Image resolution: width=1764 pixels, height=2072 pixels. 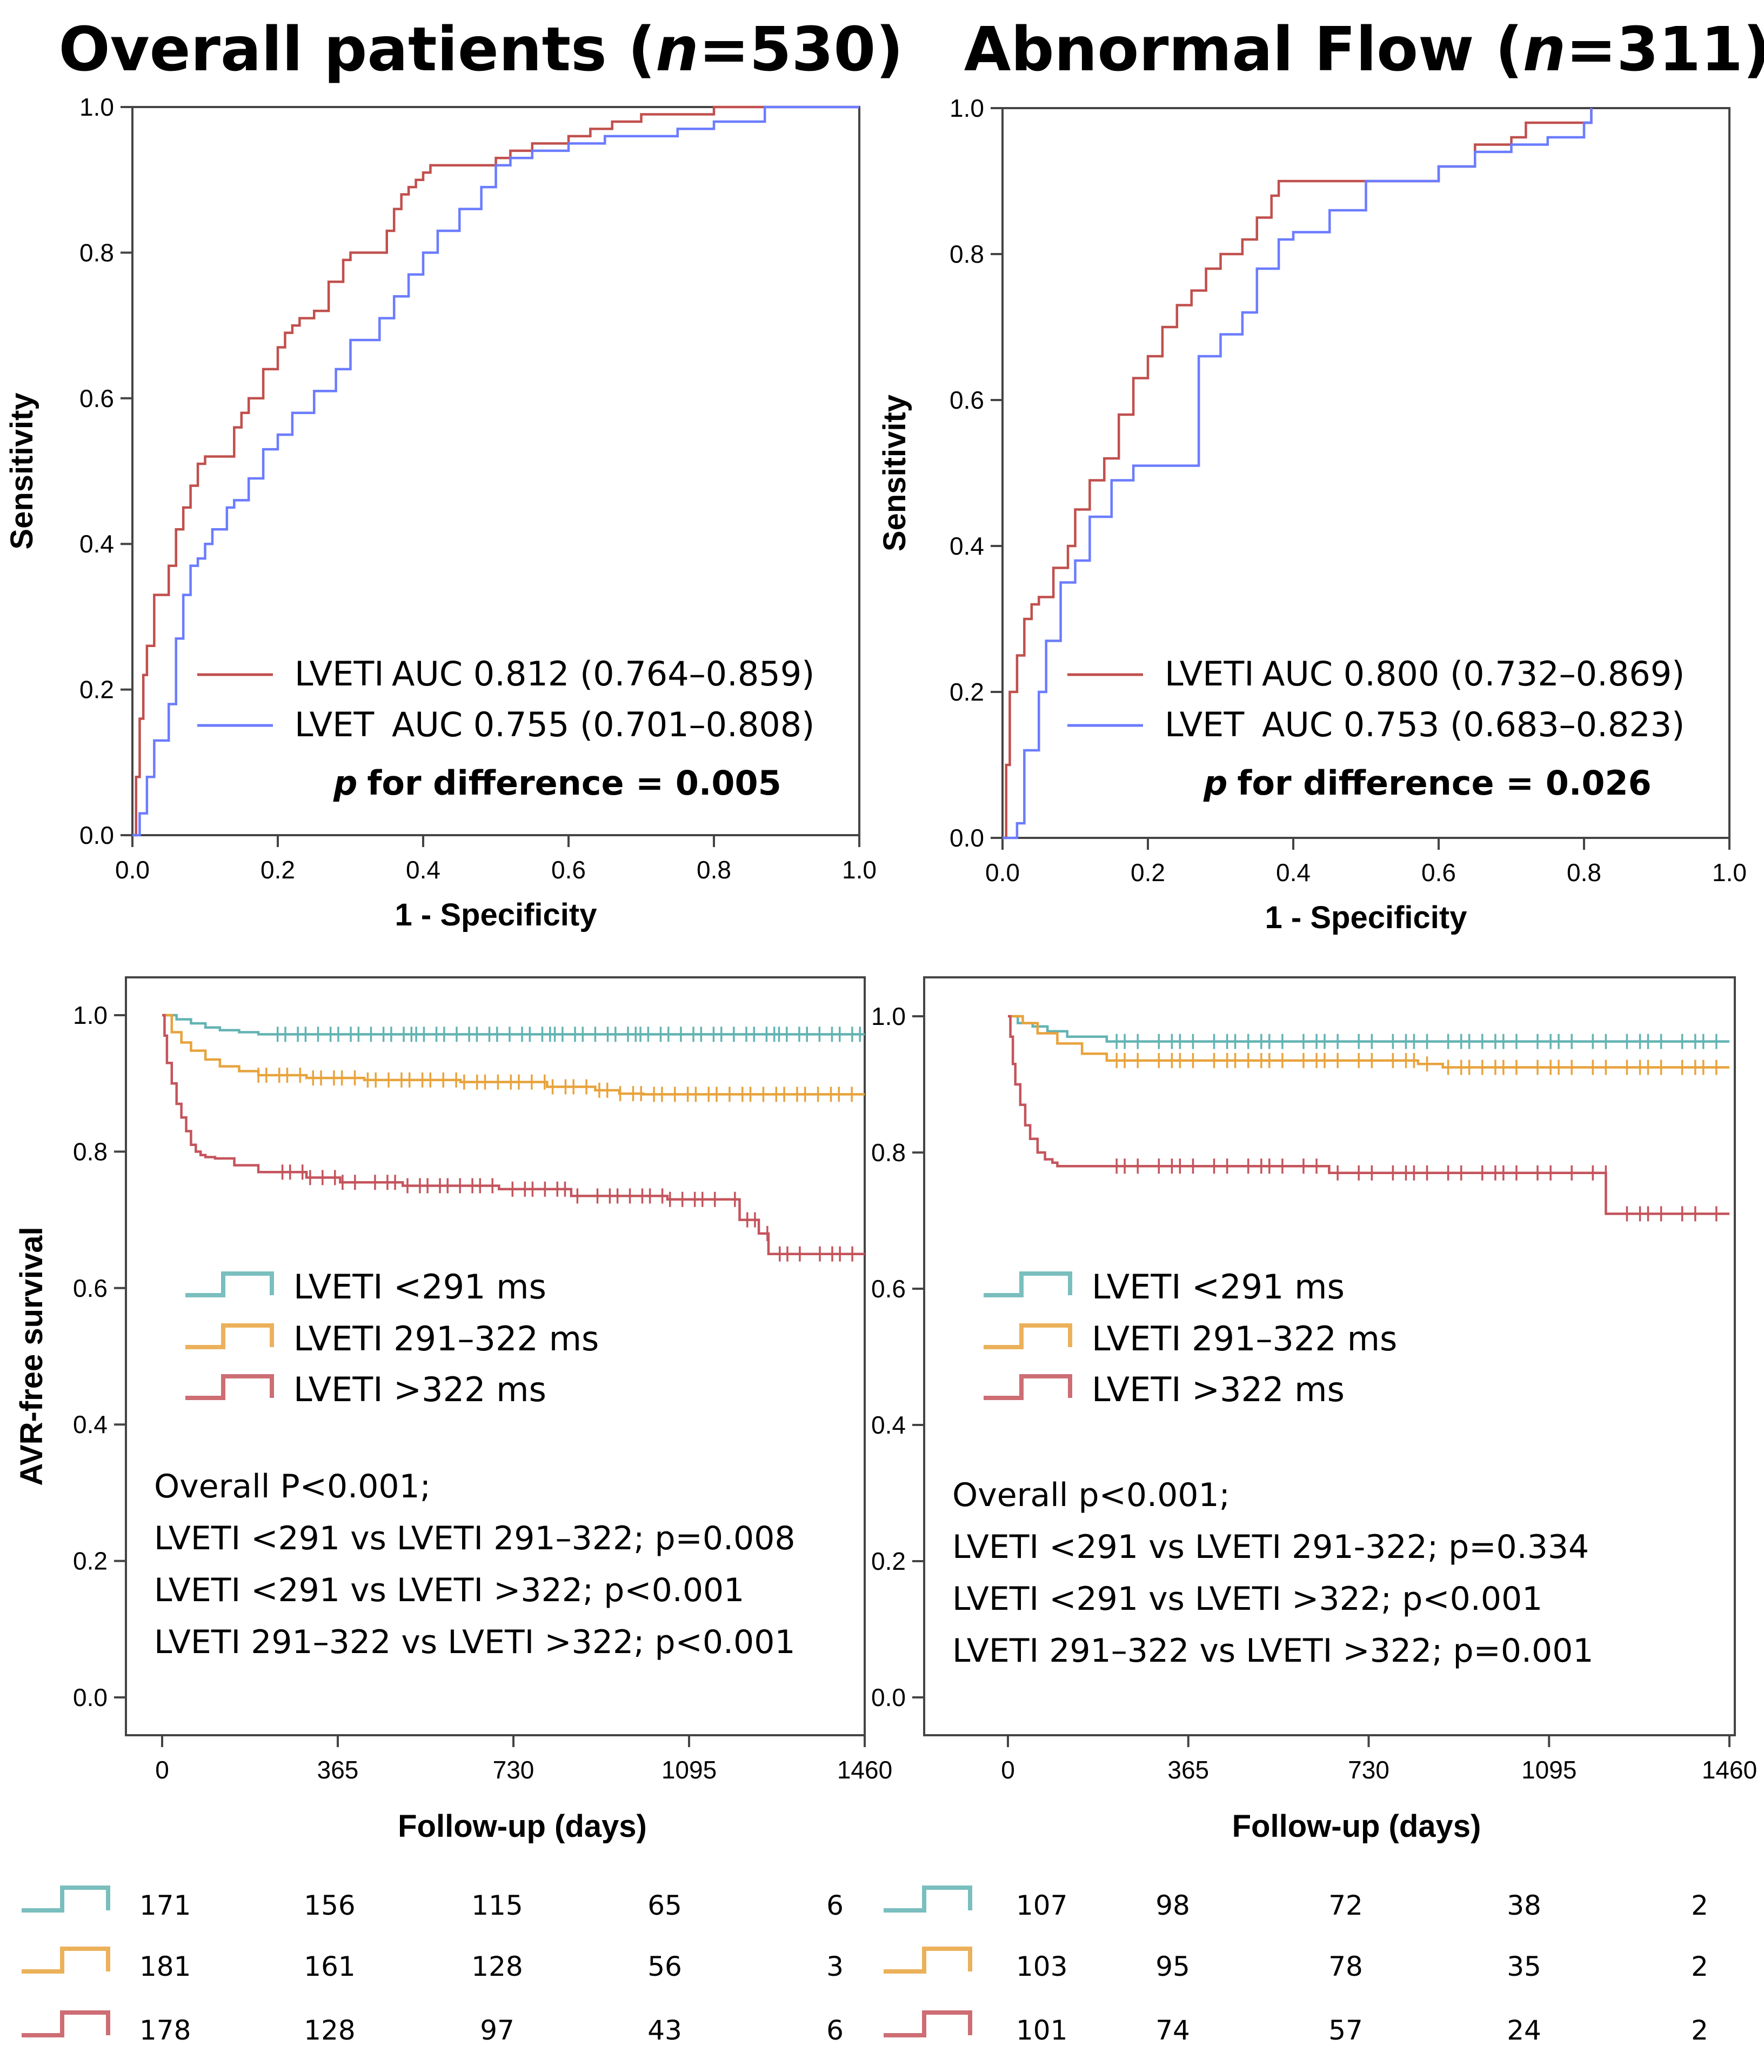 What do you see at coordinates (801, 50) in the screenshot?
I see `chart-title-post: =530)` at bounding box center [801, 50].